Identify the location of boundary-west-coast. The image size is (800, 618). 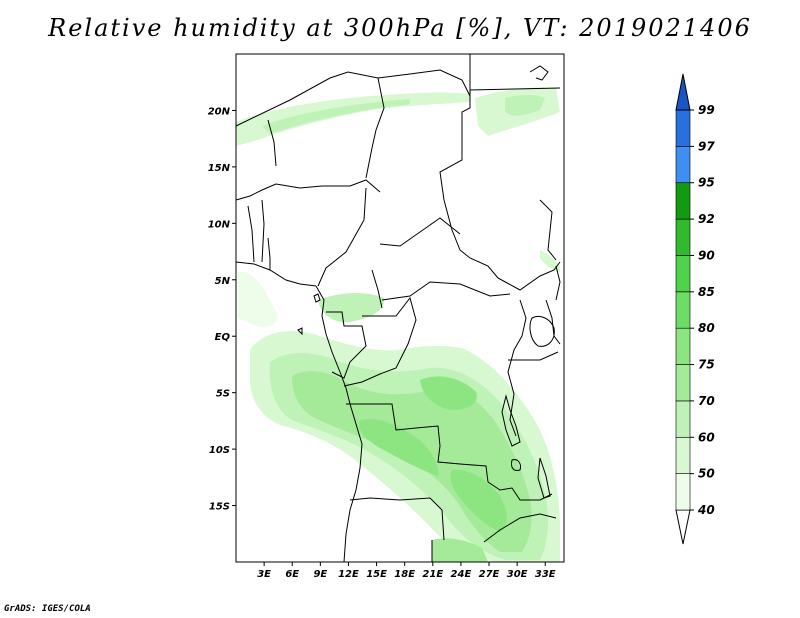
(276, 274).